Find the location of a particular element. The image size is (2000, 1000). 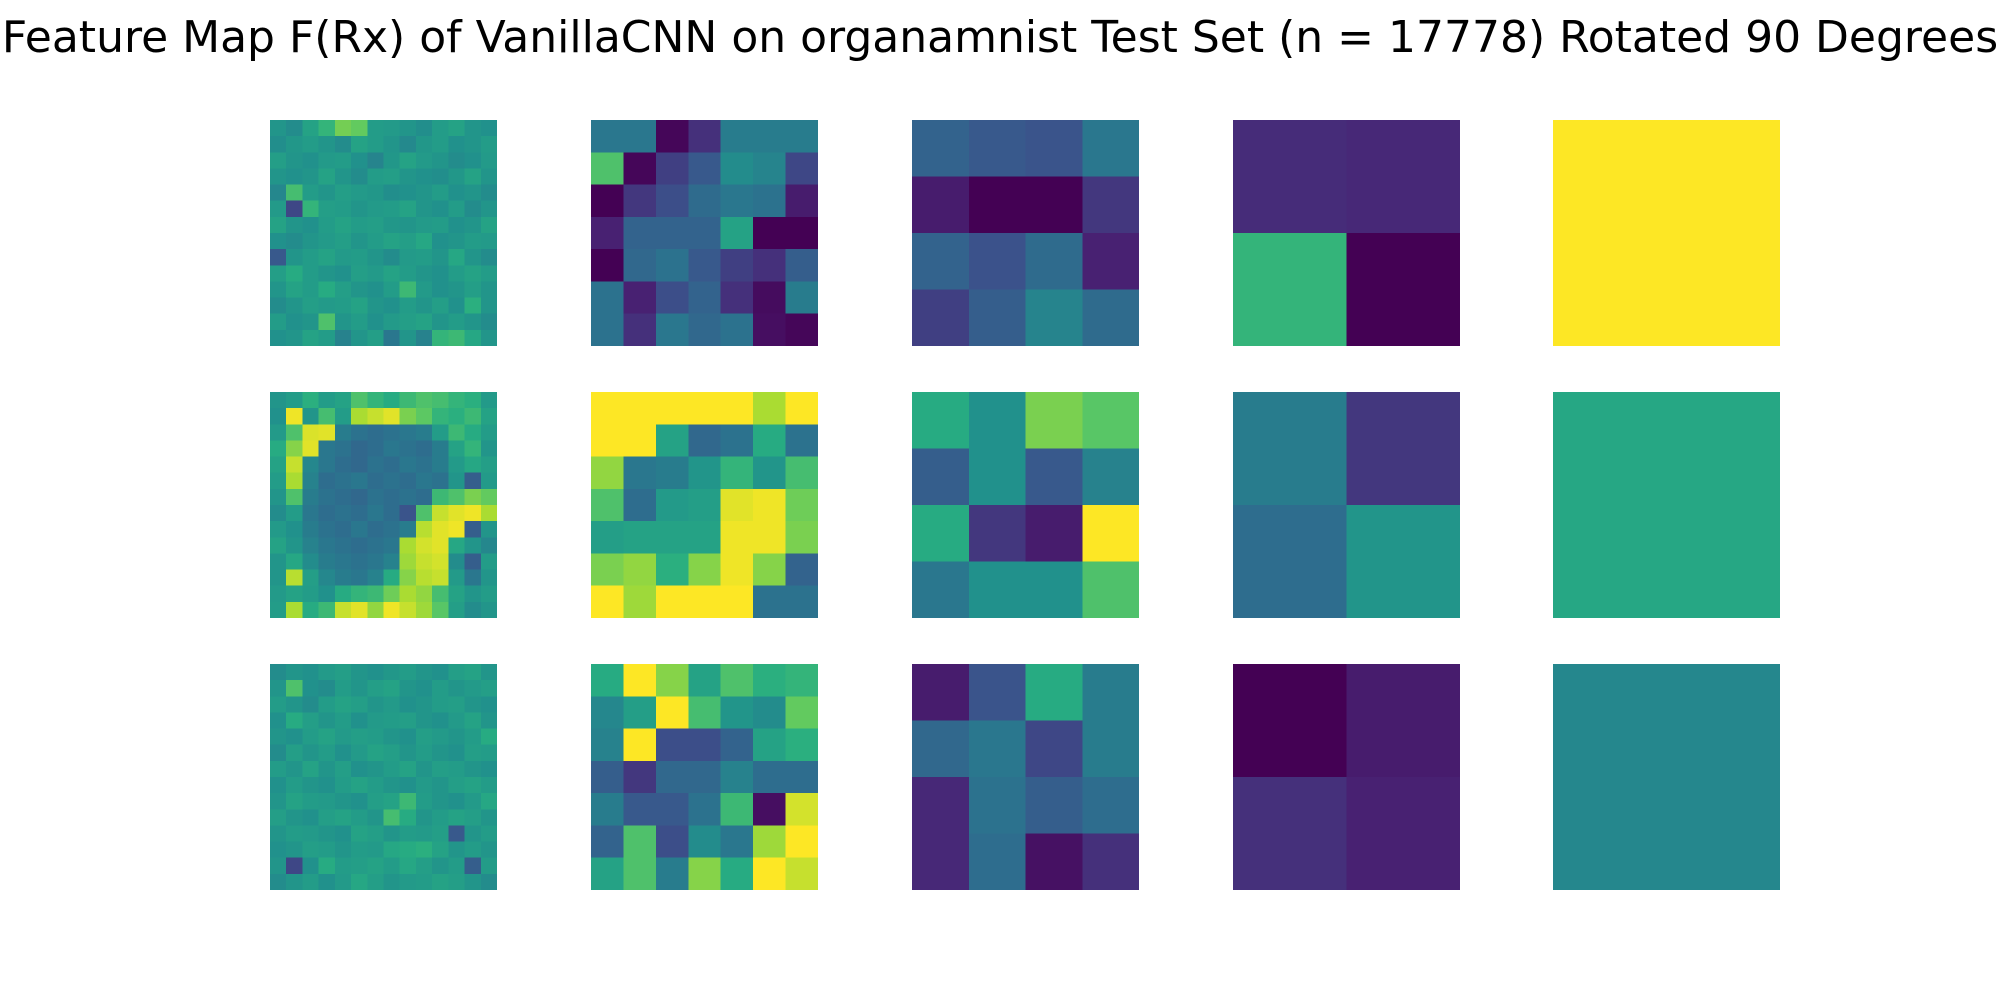

feature-map-panel-r3-c5 is located at coordinates (1666, 777).